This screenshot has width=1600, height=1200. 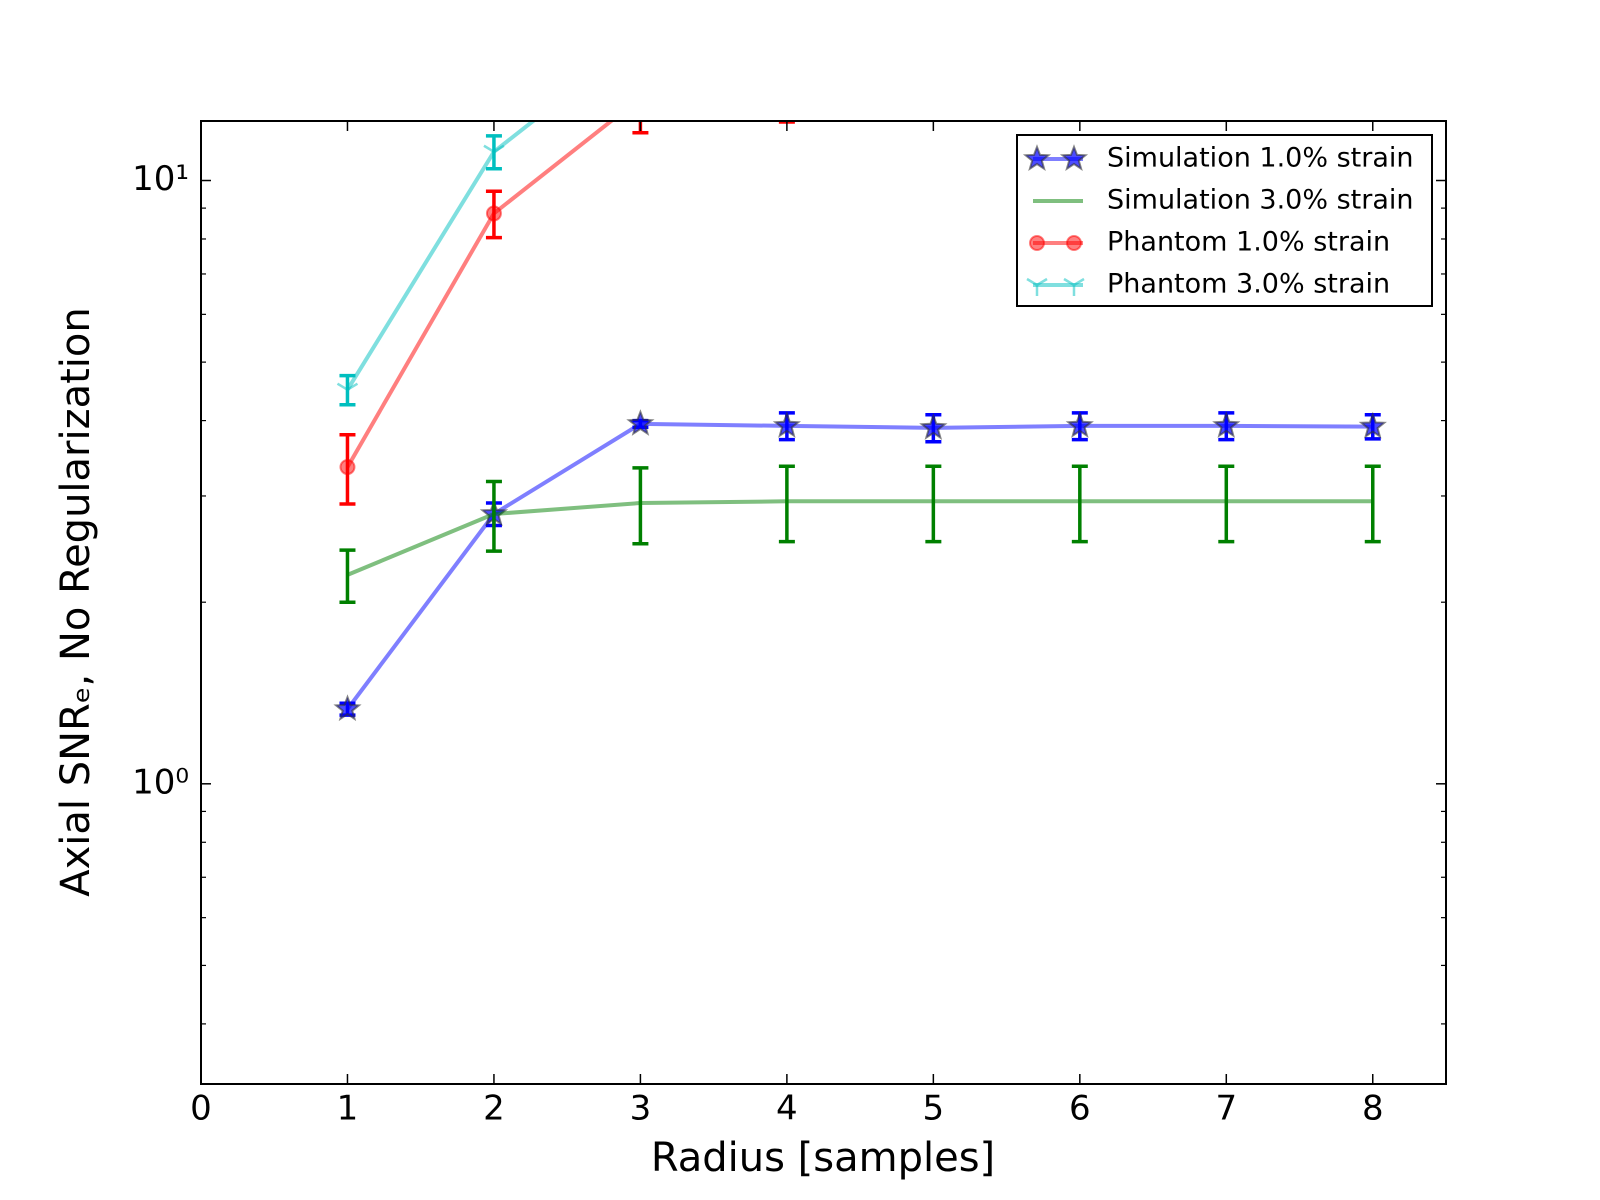 I want to click on x-tick-label: 6, so click(x=1080, y=1109).